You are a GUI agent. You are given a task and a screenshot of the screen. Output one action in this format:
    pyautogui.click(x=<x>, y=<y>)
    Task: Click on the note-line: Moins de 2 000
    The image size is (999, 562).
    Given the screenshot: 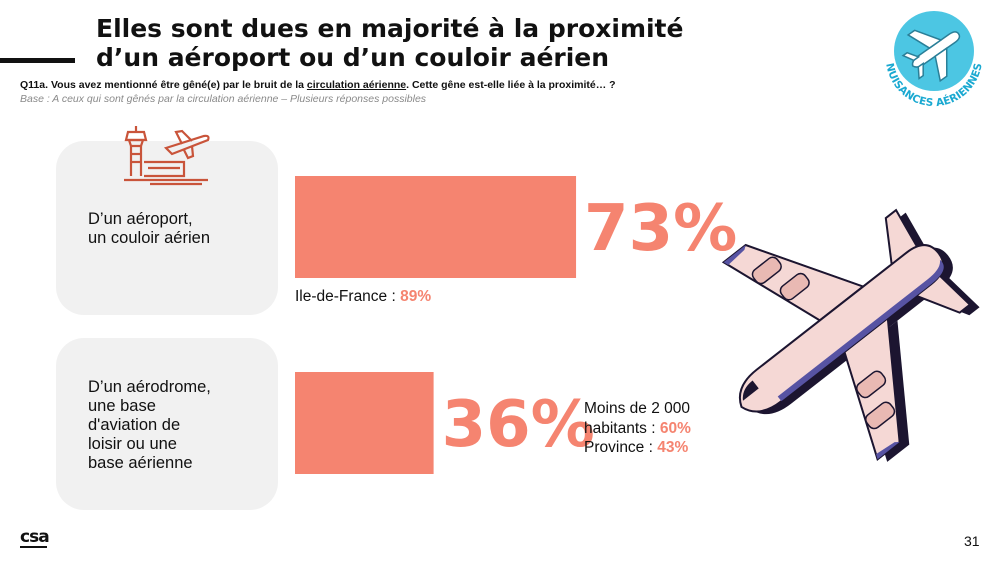 What is the action you would take?
    pyautogui.click(x=637, y=409)
    